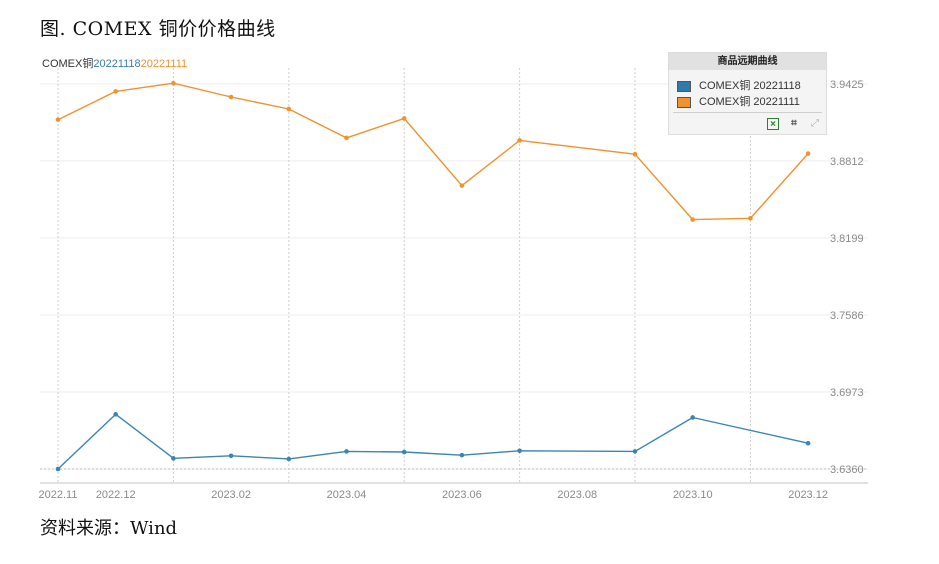  Describe the element at coordinates (847, 162) in the screenshot. I see `y-tick-label-1: 3.8812` at that location.